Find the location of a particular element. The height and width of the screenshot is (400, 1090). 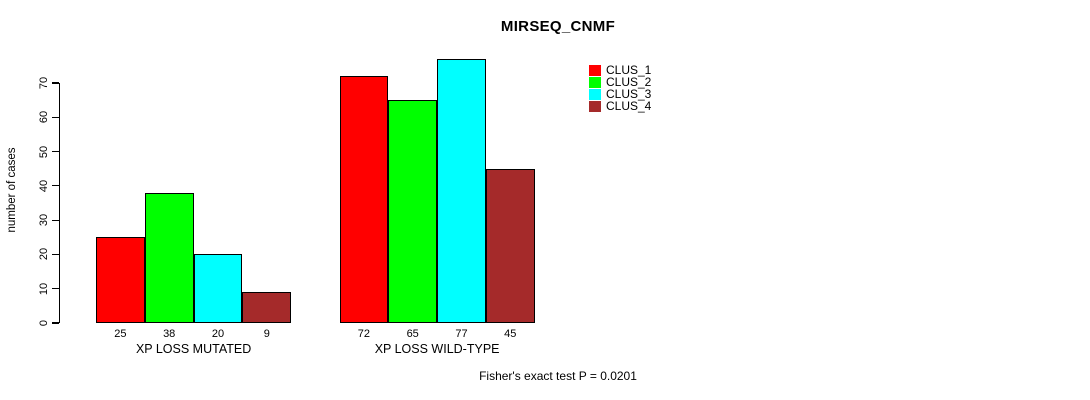

legend-item: CLUS_4 is located at coordinates (620, 106).